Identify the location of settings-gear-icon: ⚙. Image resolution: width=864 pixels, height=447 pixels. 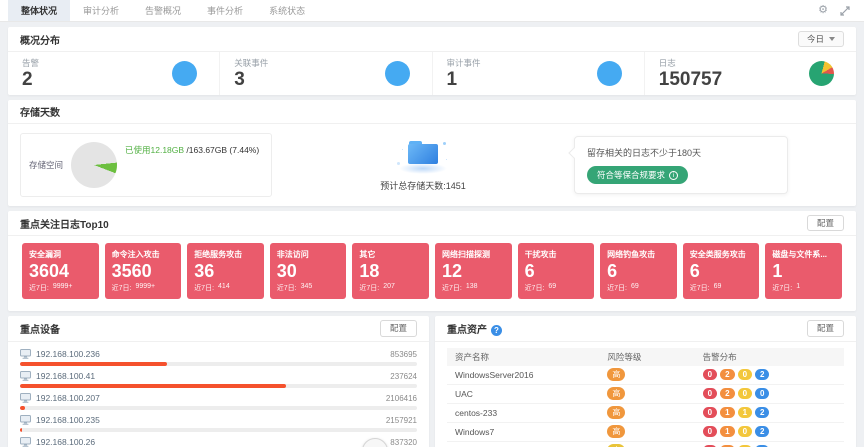
(823, 10).